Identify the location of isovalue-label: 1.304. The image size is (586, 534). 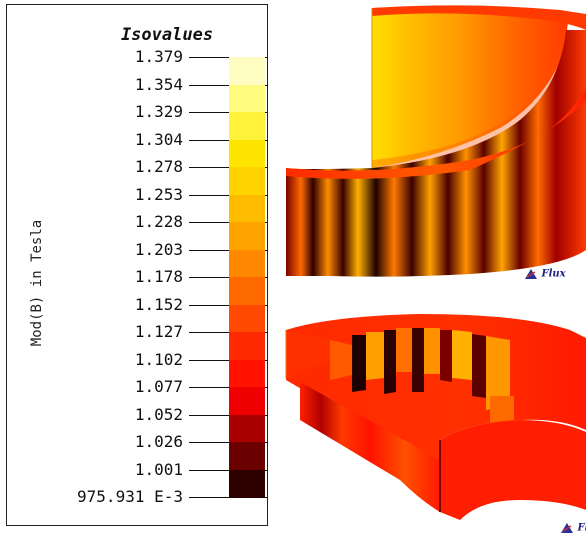
(158, 139).